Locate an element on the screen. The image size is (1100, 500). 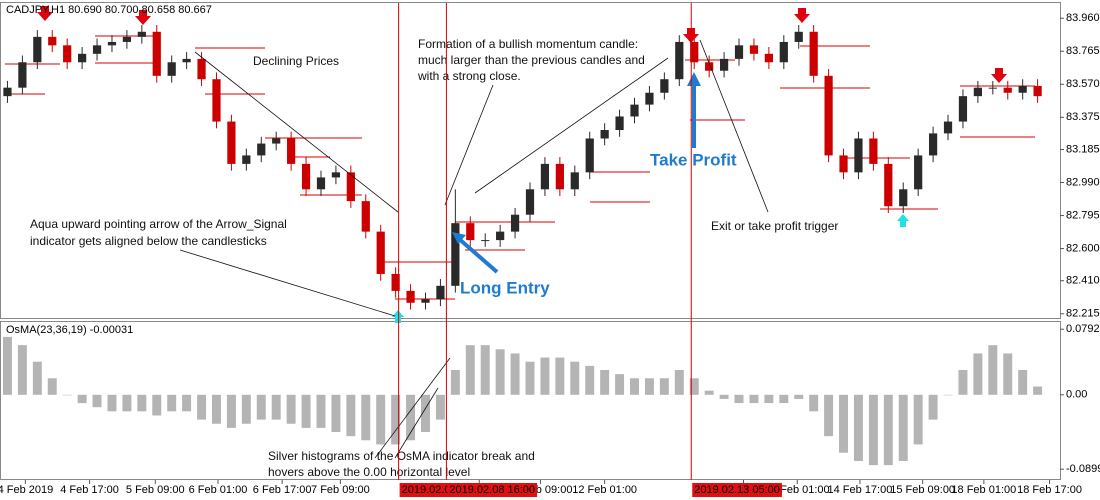
y-tick-label: 82.990 is located at coordinates (1083, 182).